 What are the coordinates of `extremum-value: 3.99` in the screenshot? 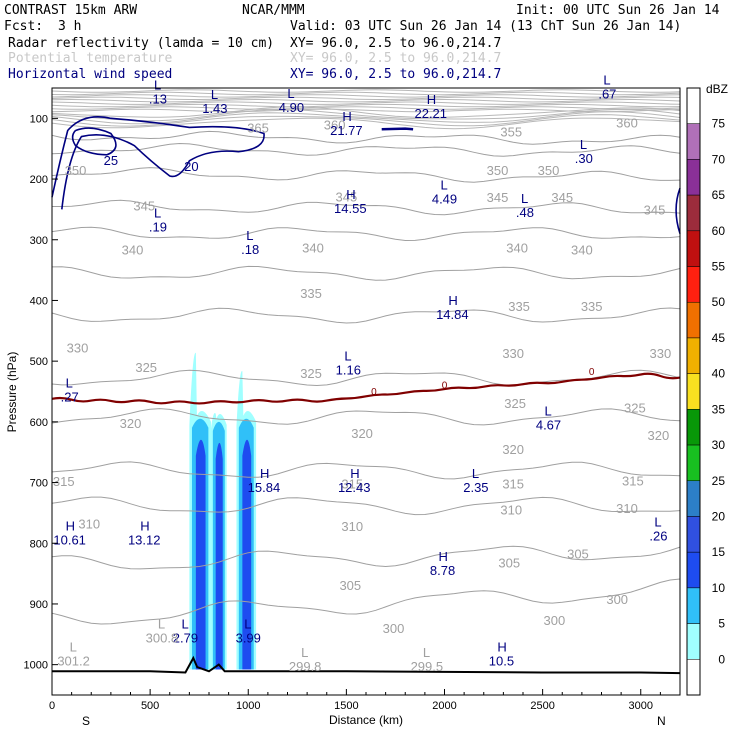 It's located at (248, 637).